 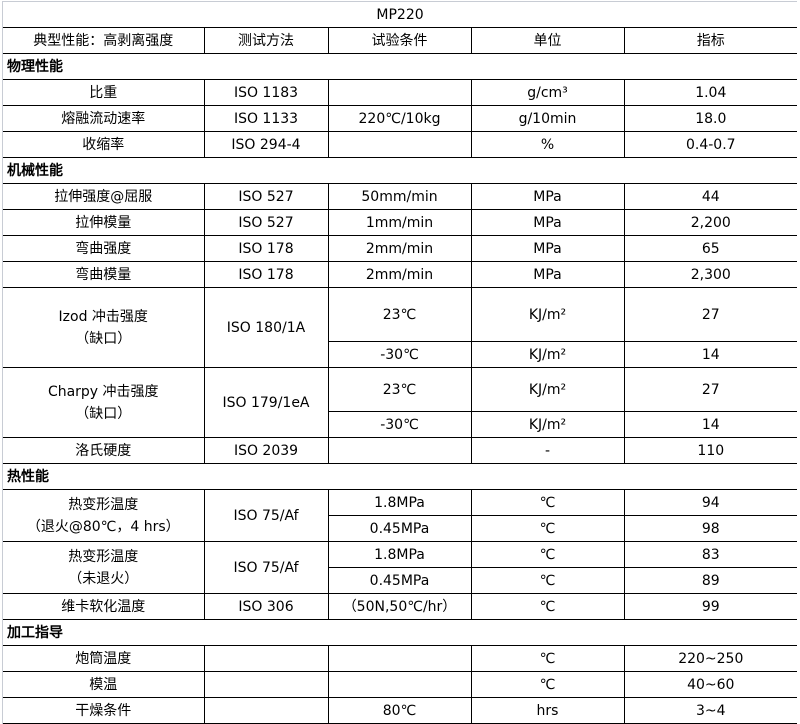 I want to click on section-row: 热性能, so click(x=400, y=476).